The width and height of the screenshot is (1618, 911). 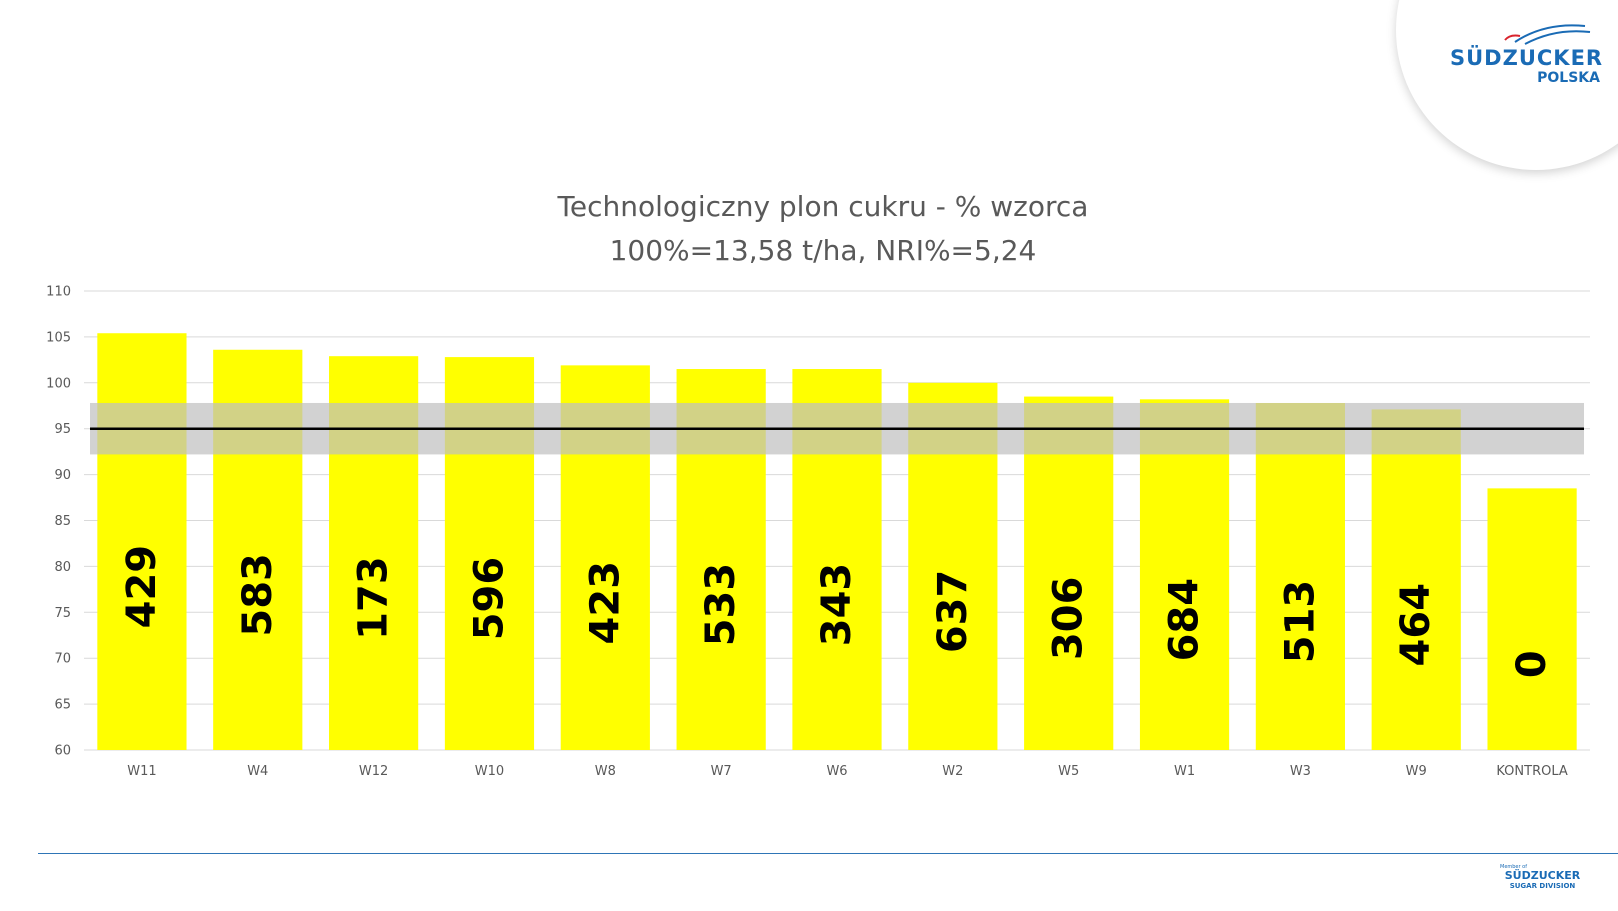 I want to click on footer-member: Member of, so click(x=1513, y=867).